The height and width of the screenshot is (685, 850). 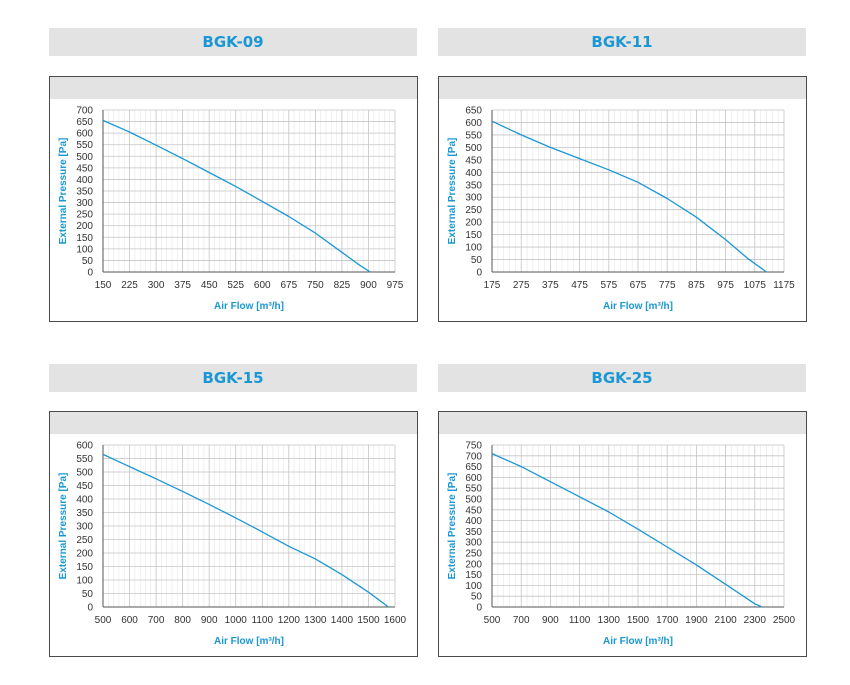 I want to click on x-tick-label: 1175, so click(x=784, y=285).